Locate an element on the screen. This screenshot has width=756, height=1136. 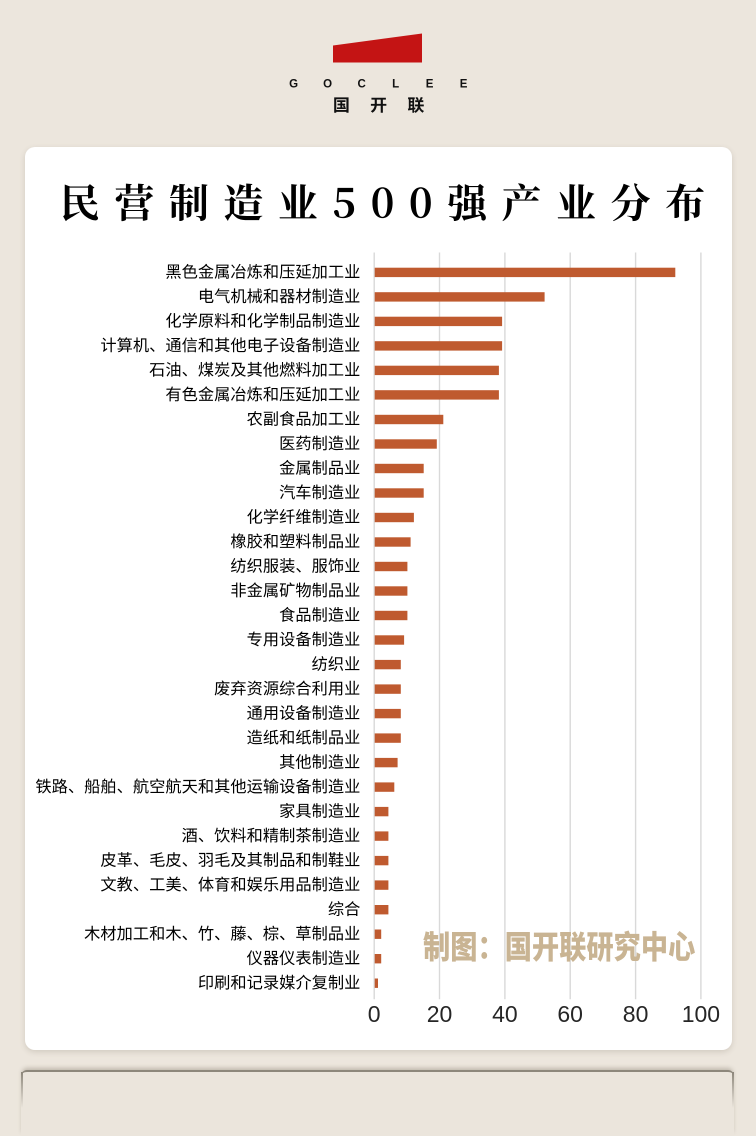
svg-text: C is located at coordinates (361, 85).